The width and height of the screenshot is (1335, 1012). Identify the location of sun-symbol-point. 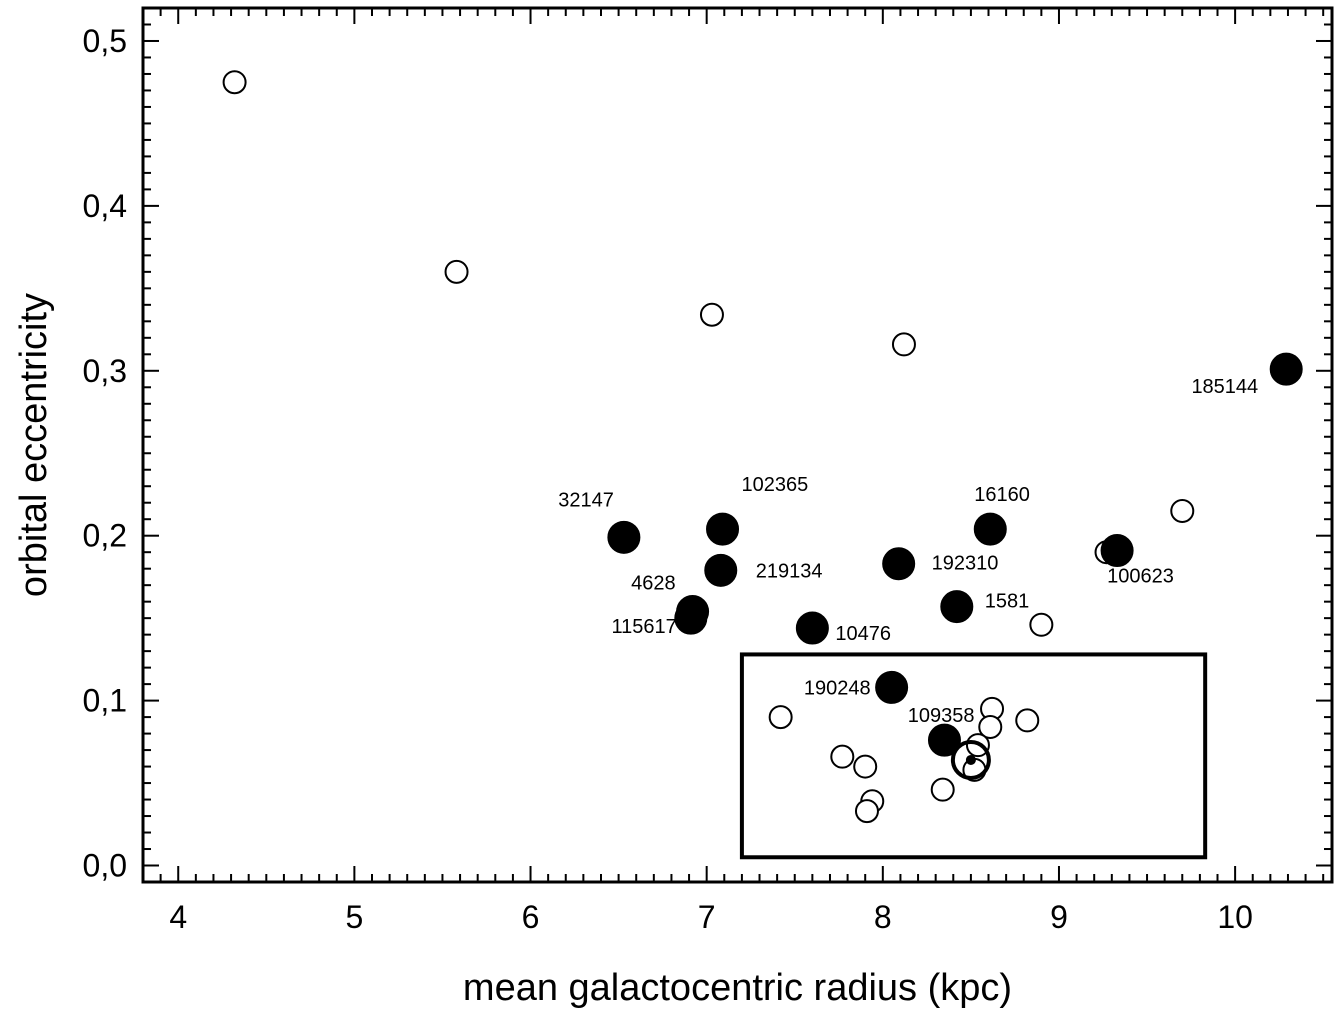
(970, 759).